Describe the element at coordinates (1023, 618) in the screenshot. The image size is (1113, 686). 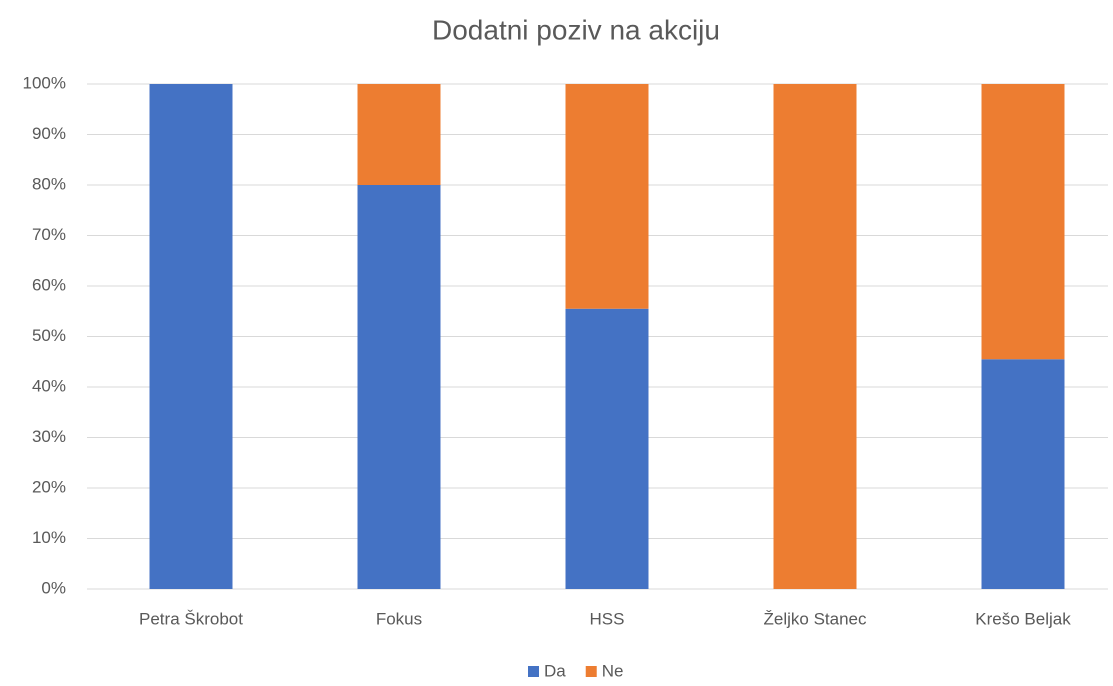
I see `x-tick-label: Krešo Beljak` at that location.